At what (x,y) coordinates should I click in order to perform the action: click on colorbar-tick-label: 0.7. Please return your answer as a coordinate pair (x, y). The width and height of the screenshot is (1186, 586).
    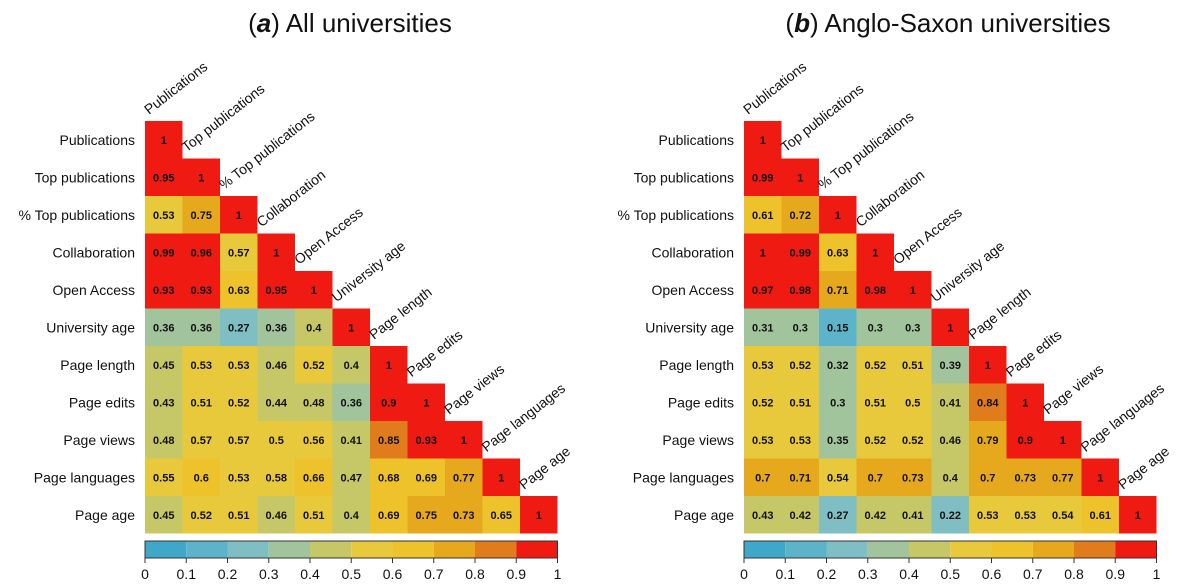
    Looking at the image, I should click on (434, 574).